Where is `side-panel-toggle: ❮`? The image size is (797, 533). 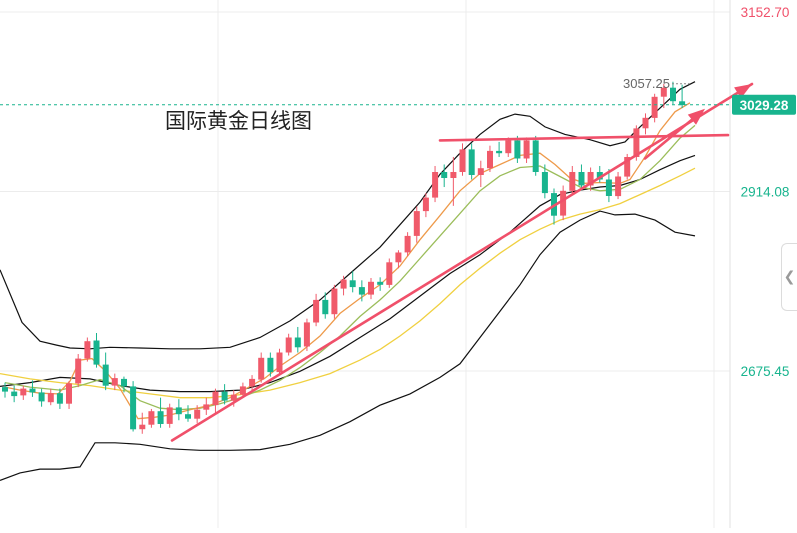 side-panel-toggle: ❮ is located at coordinates (789, 277).